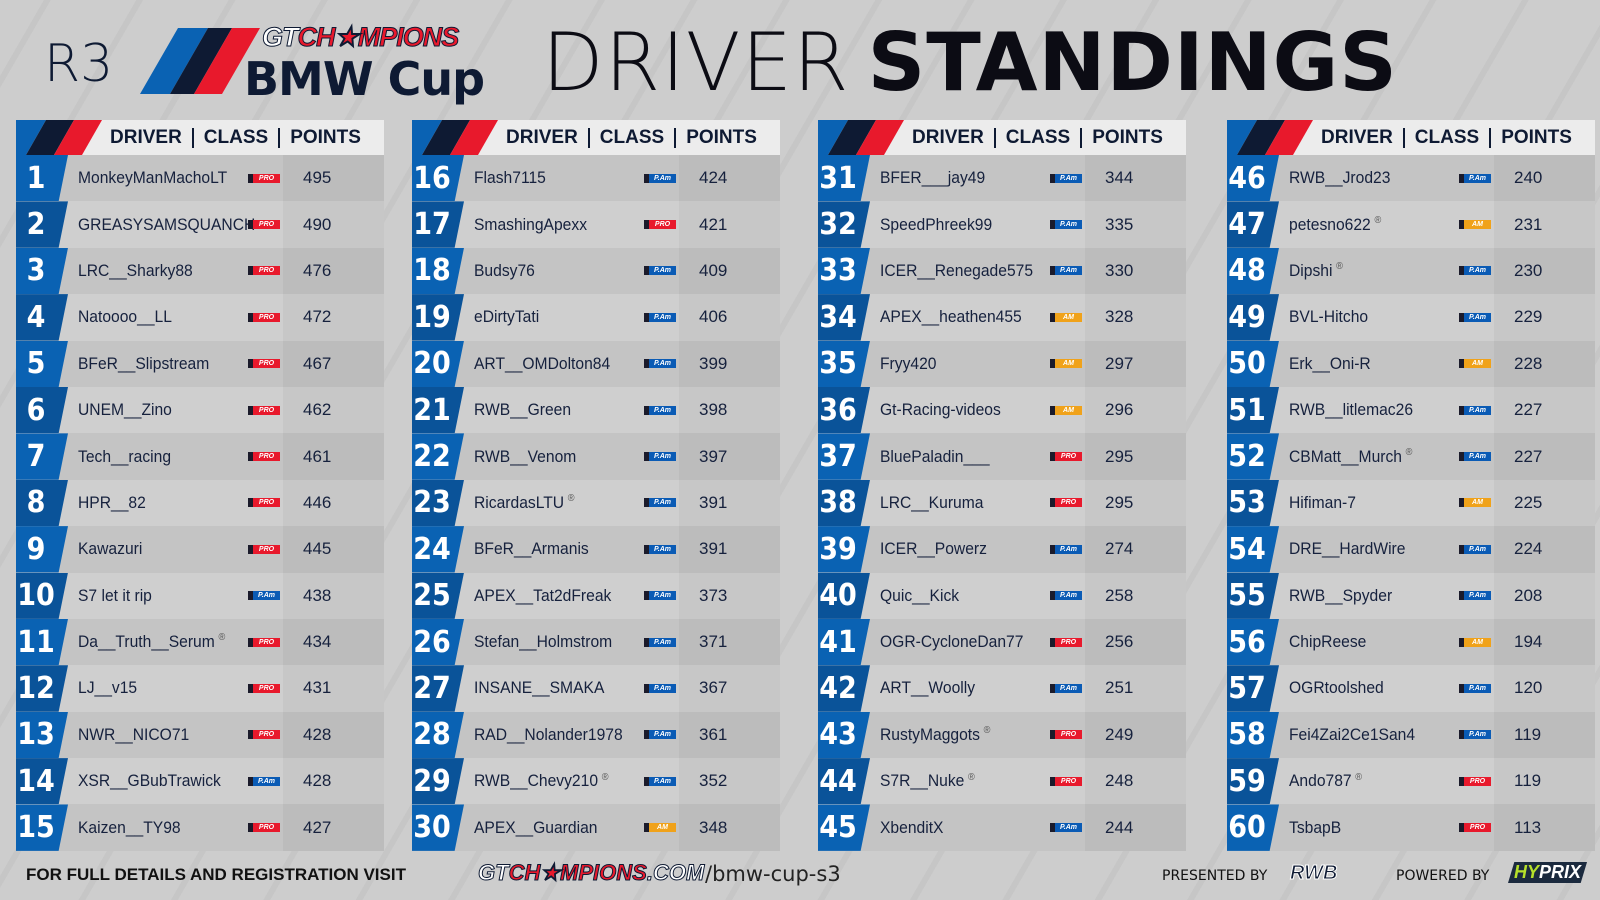 This screenshot has width=1600, height=900. I want to click on points: 421, so click(729, 224).